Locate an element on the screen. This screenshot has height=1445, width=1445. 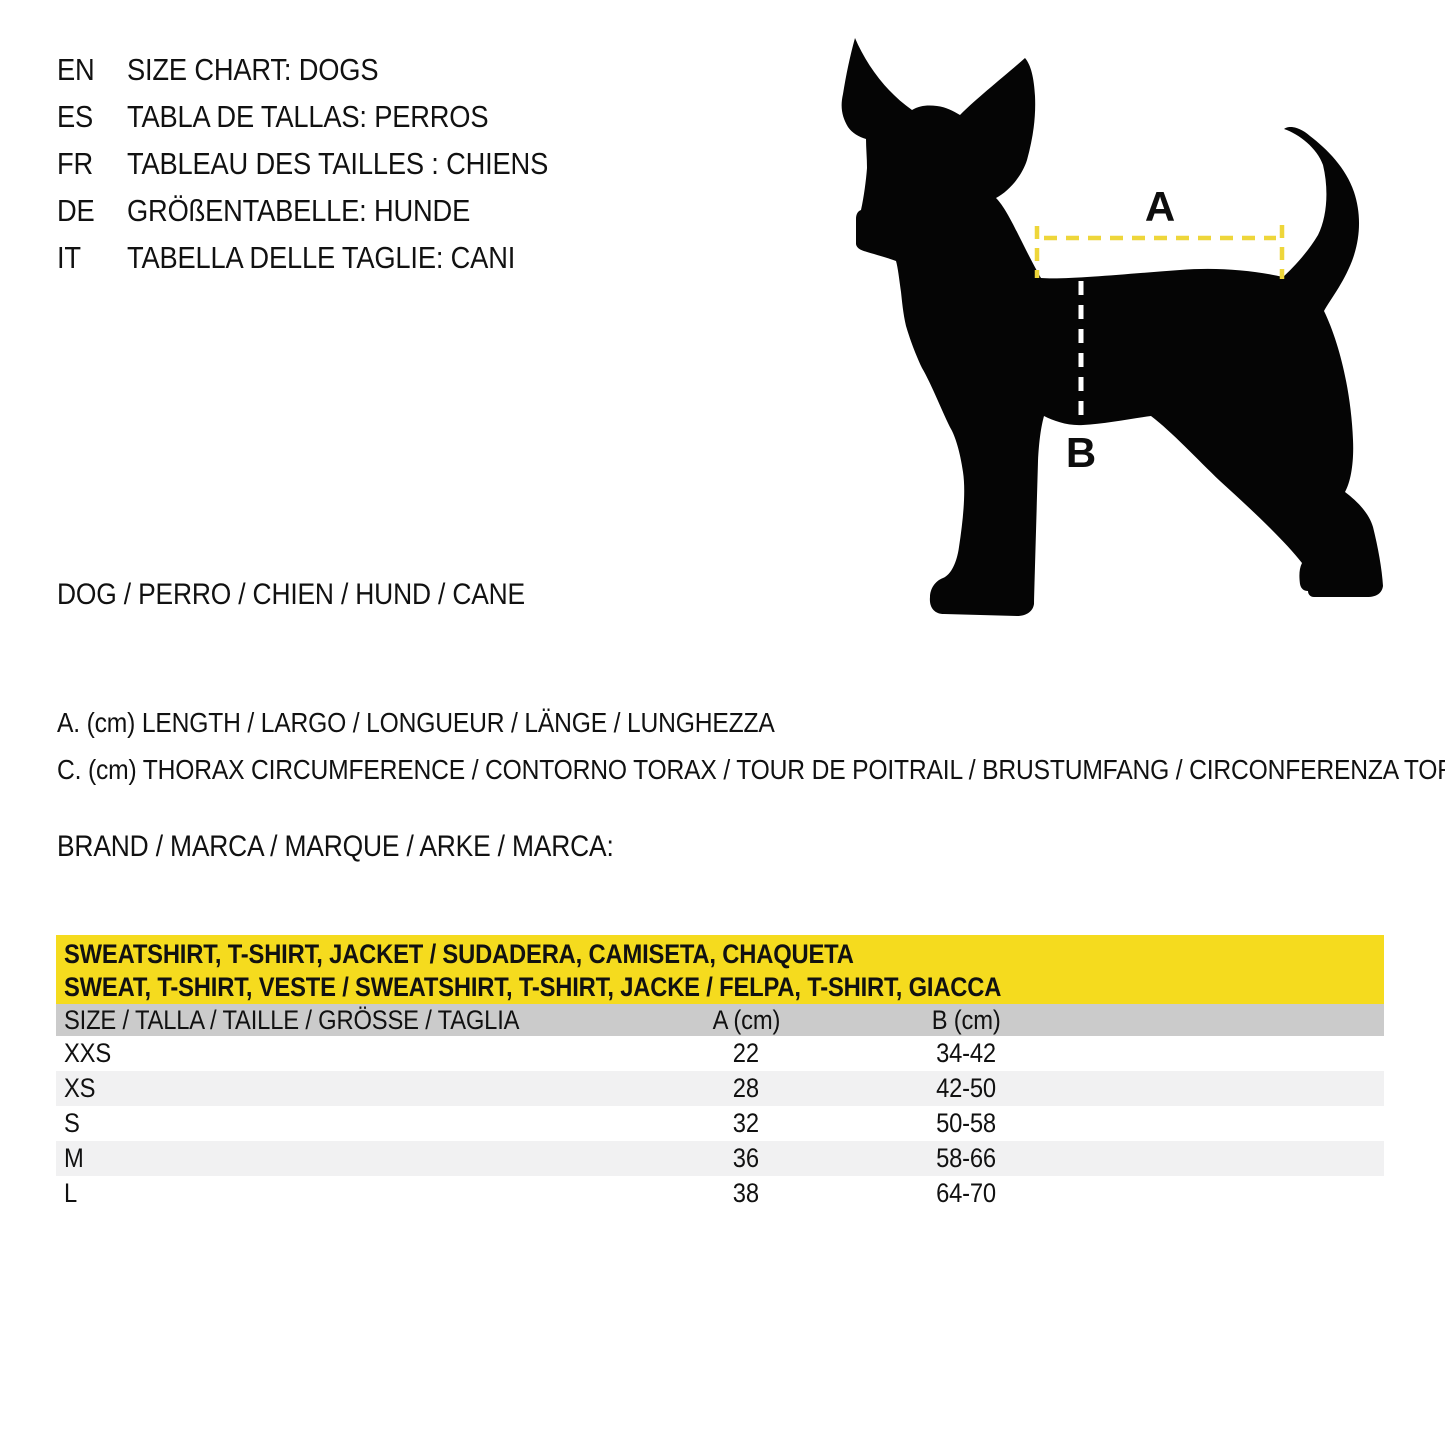
row-b-value: 64-70 is located at coordinates (966, 1193).